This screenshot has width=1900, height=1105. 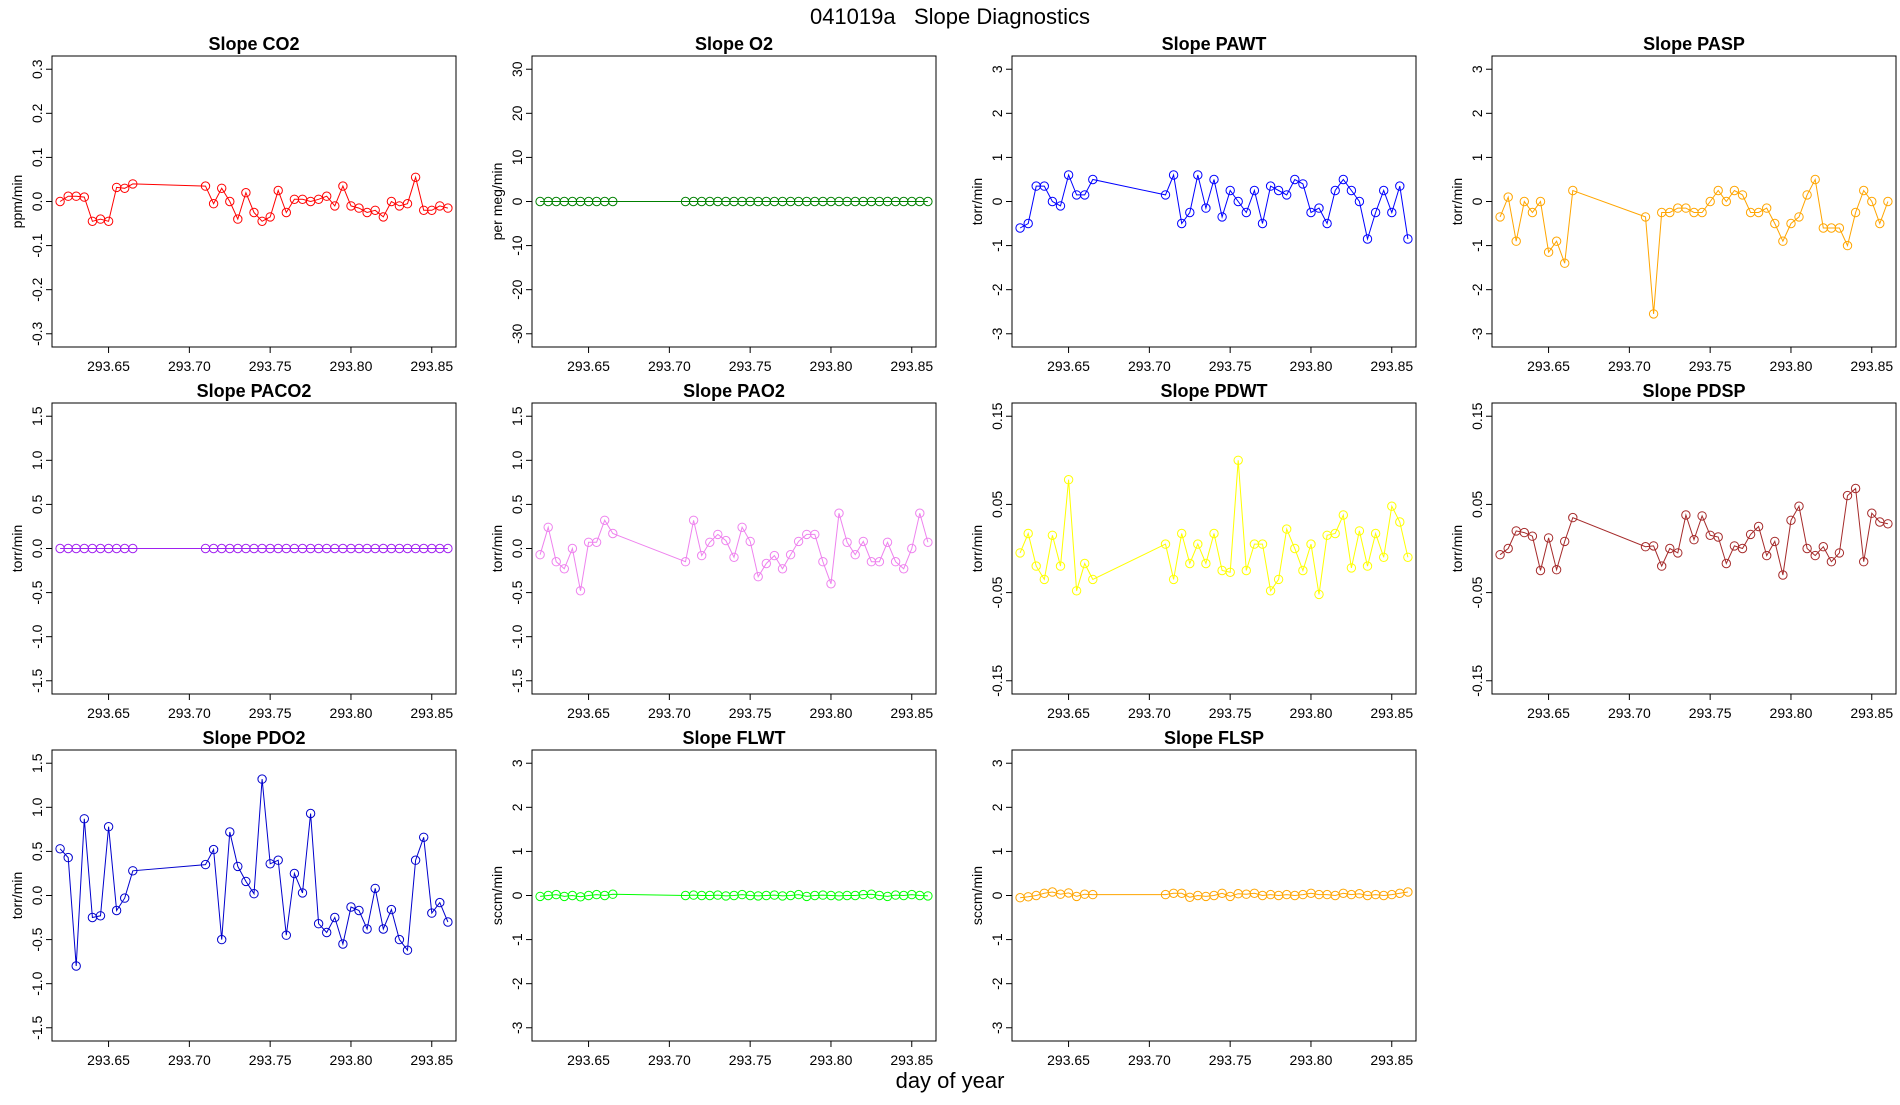 I want to click on y-tick-label: -1.5, so click(x=517, y=680).